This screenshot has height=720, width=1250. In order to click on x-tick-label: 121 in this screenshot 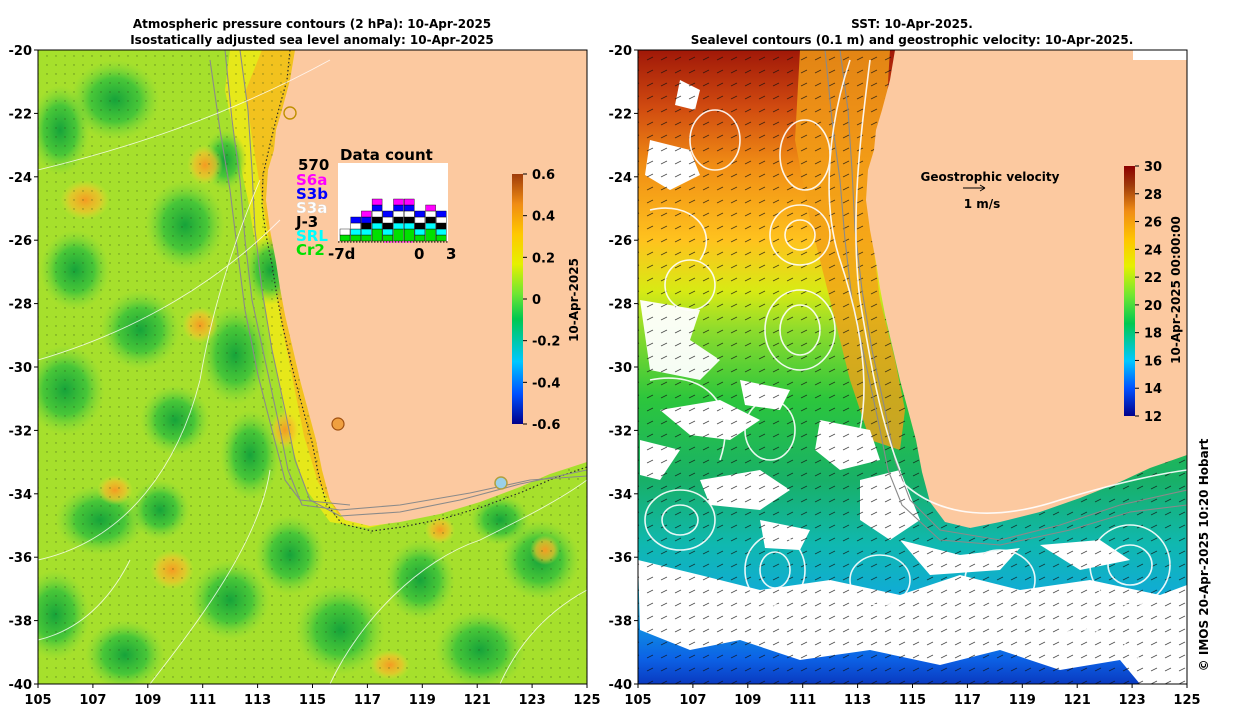, I will do `click(1077, 700)`.